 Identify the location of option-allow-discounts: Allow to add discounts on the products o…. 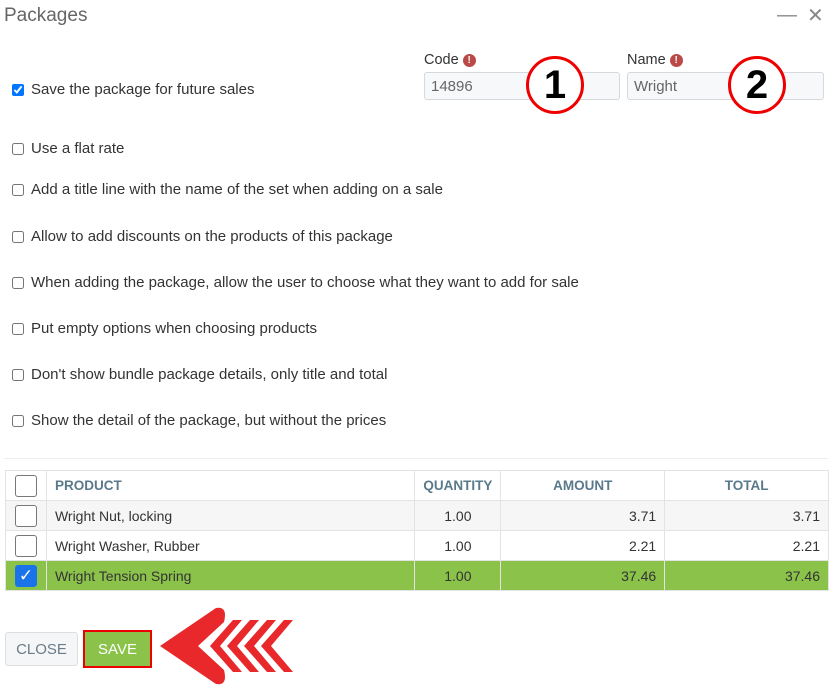
(202, 236).